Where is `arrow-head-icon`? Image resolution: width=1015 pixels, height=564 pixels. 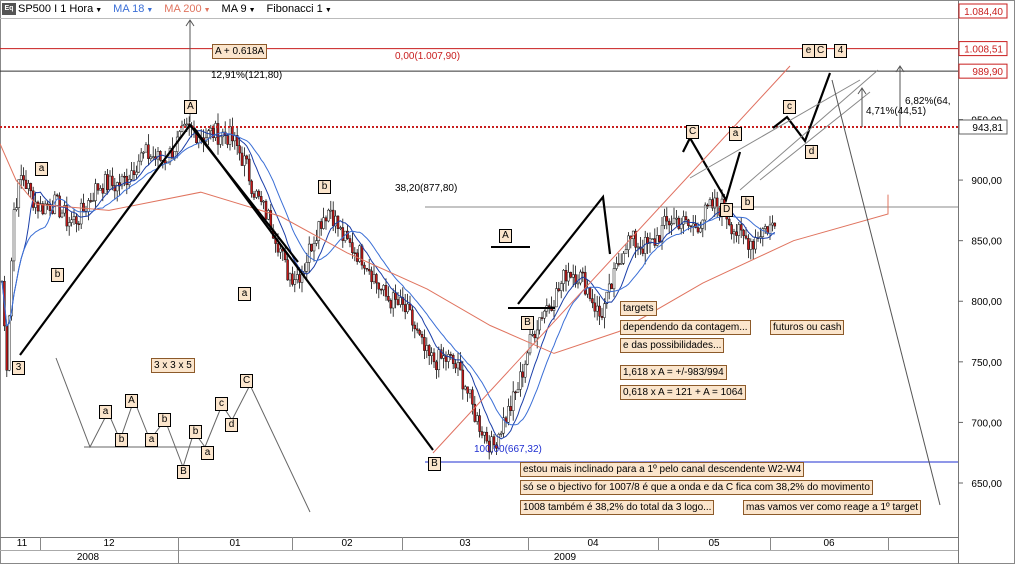
arrow-head-icon is located at coordinates (862, 91).